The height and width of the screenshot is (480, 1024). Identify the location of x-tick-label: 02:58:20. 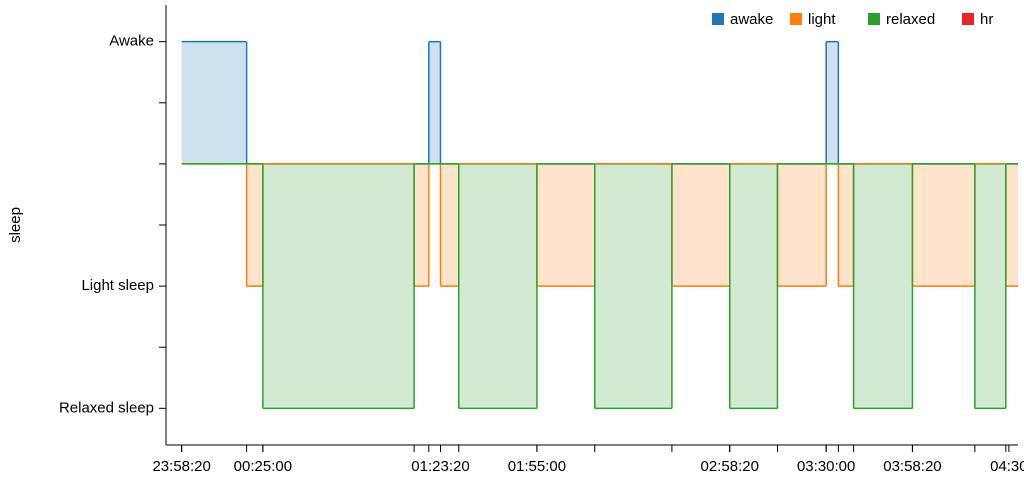
(730, 466).